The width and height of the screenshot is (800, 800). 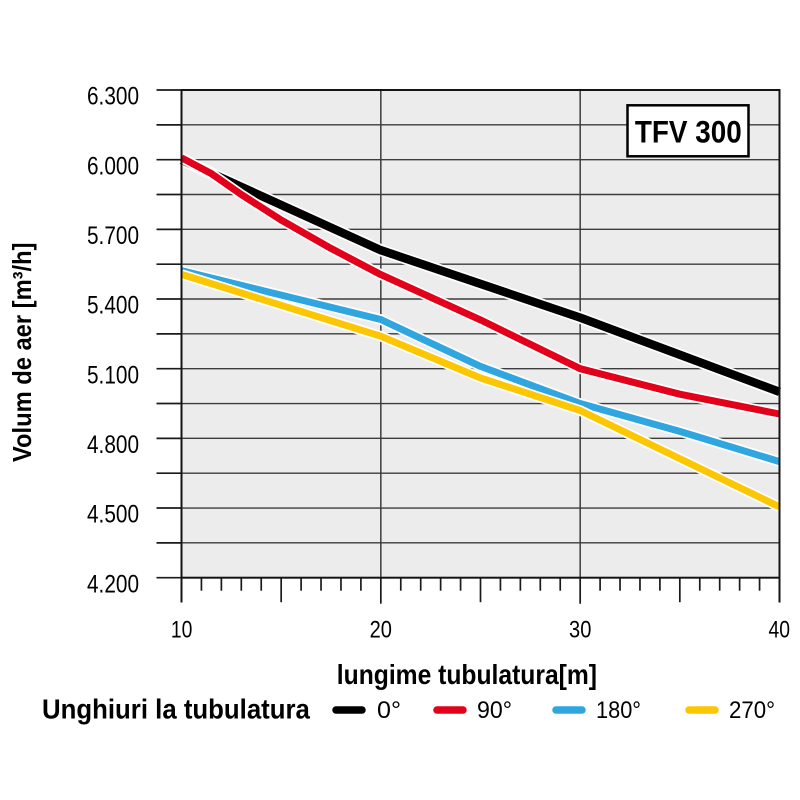 What do you see at coordinates (113, 306) in the screenshot?
I see `svg-text: 5.400` at bounding box center [113, 306].